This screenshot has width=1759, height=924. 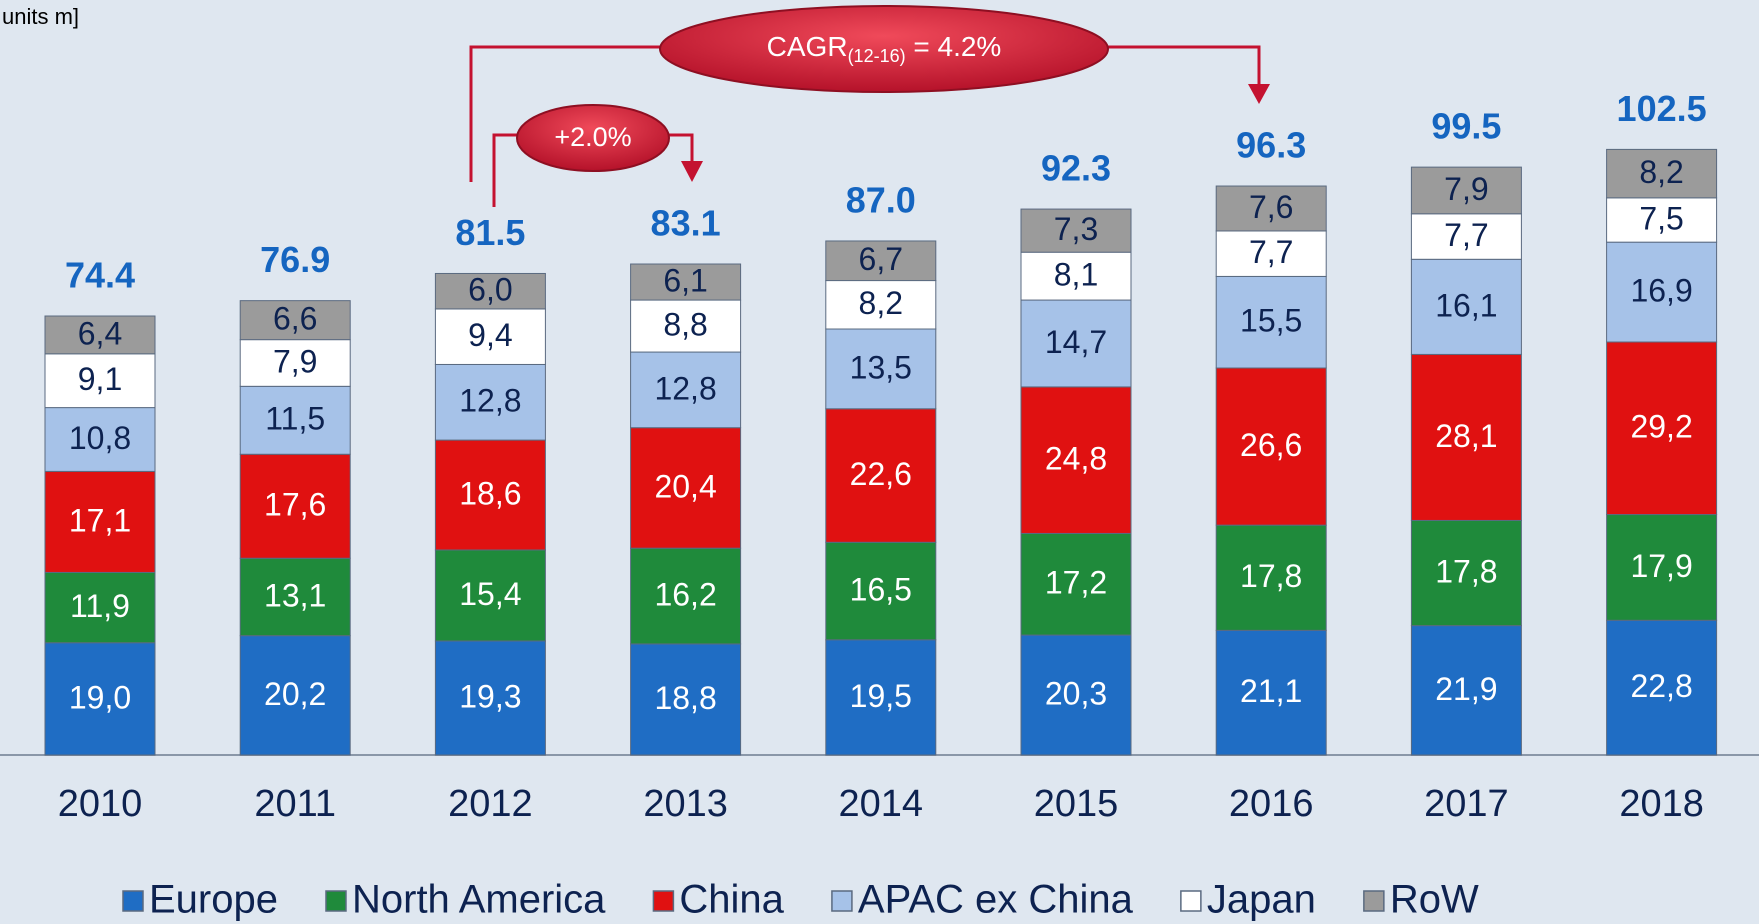 I want to click on value-label: 13,5, so click(x=881, y=367).